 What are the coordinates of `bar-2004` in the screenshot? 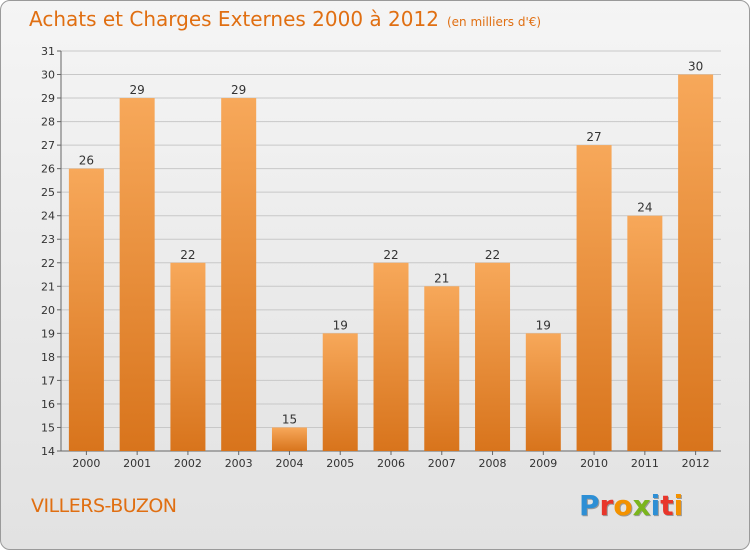 It's located at (289, 439).